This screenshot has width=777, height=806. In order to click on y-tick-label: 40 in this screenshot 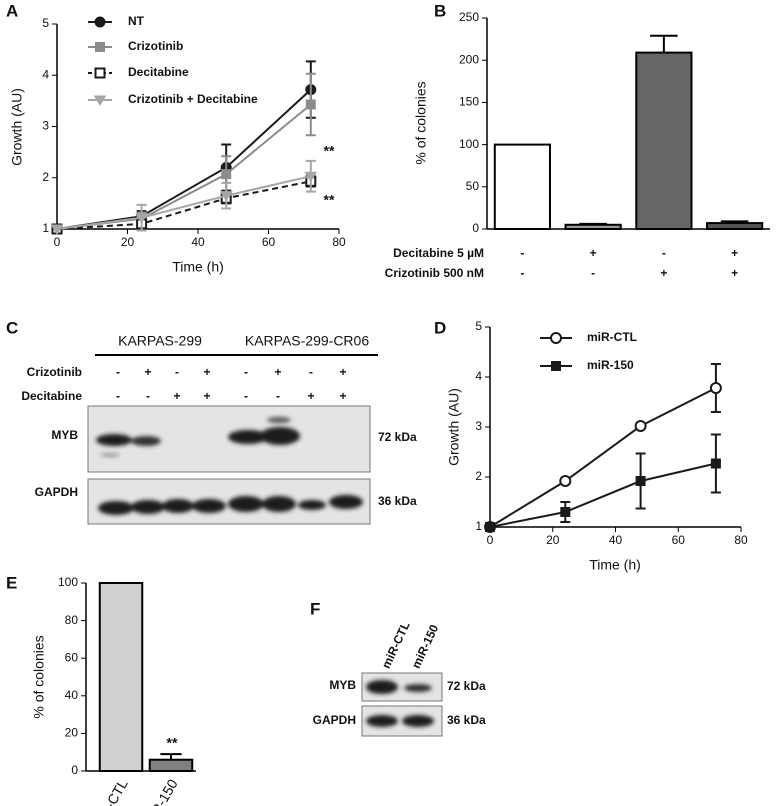, I will do `click(72, 695)`.